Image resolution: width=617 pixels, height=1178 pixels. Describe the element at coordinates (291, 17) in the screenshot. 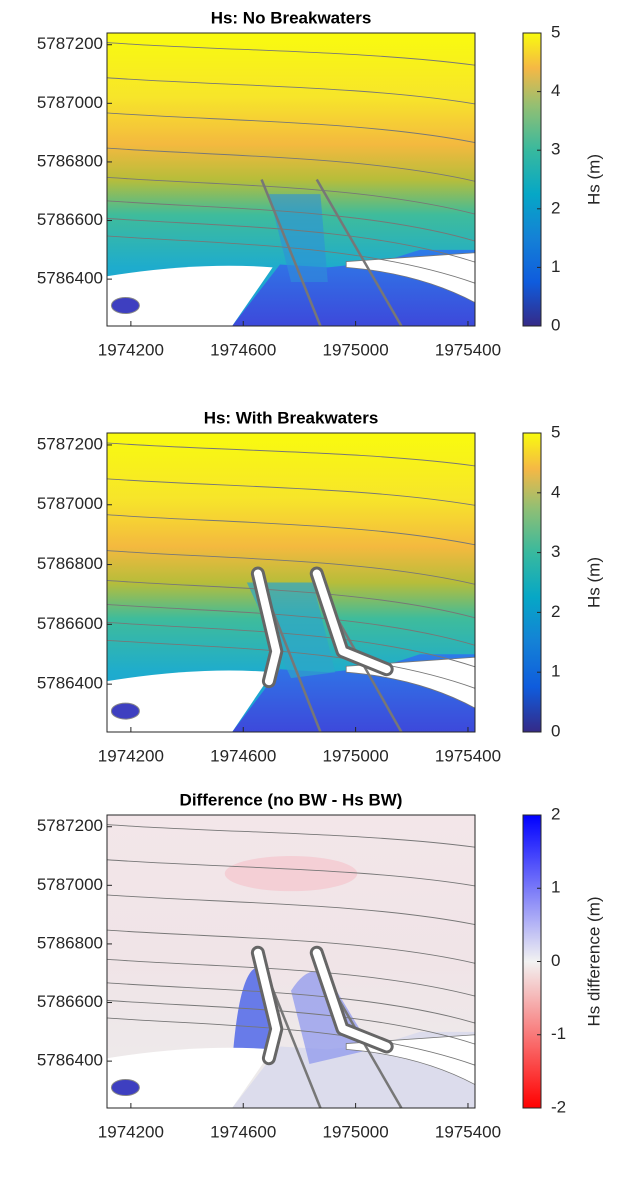

I see `chart-title: Hs: No Breakwaters` at that location.